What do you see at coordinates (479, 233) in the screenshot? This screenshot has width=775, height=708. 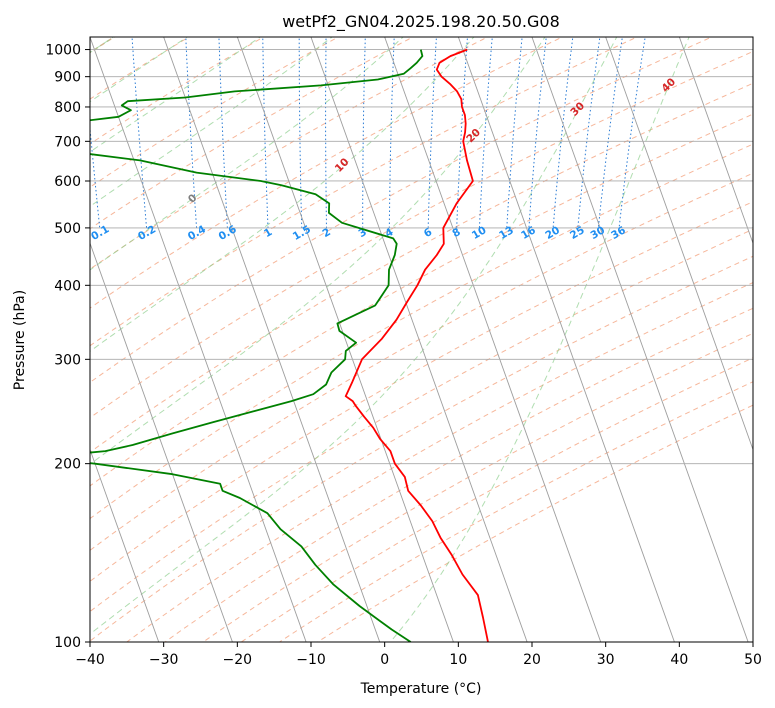 I see `mixing-ratio-label: 10` at bounding box center [479, 233].